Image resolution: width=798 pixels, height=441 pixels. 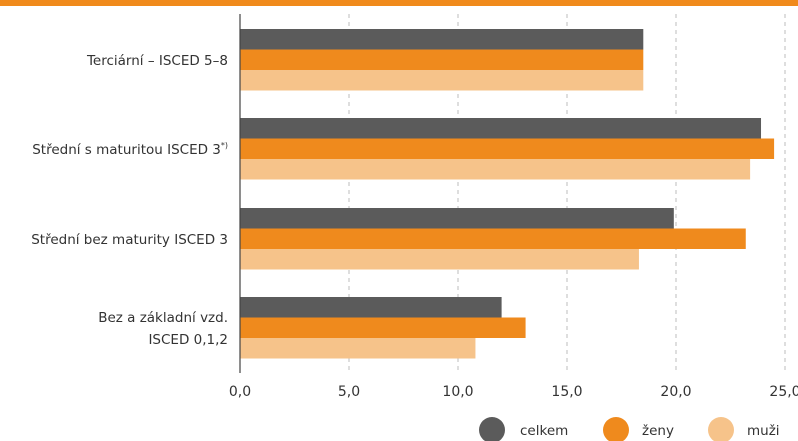 What do you see at coordinates (544, 431) in the screenshot?
I see `legend-label-celkem: celkem` at bounding box center [544, 431].